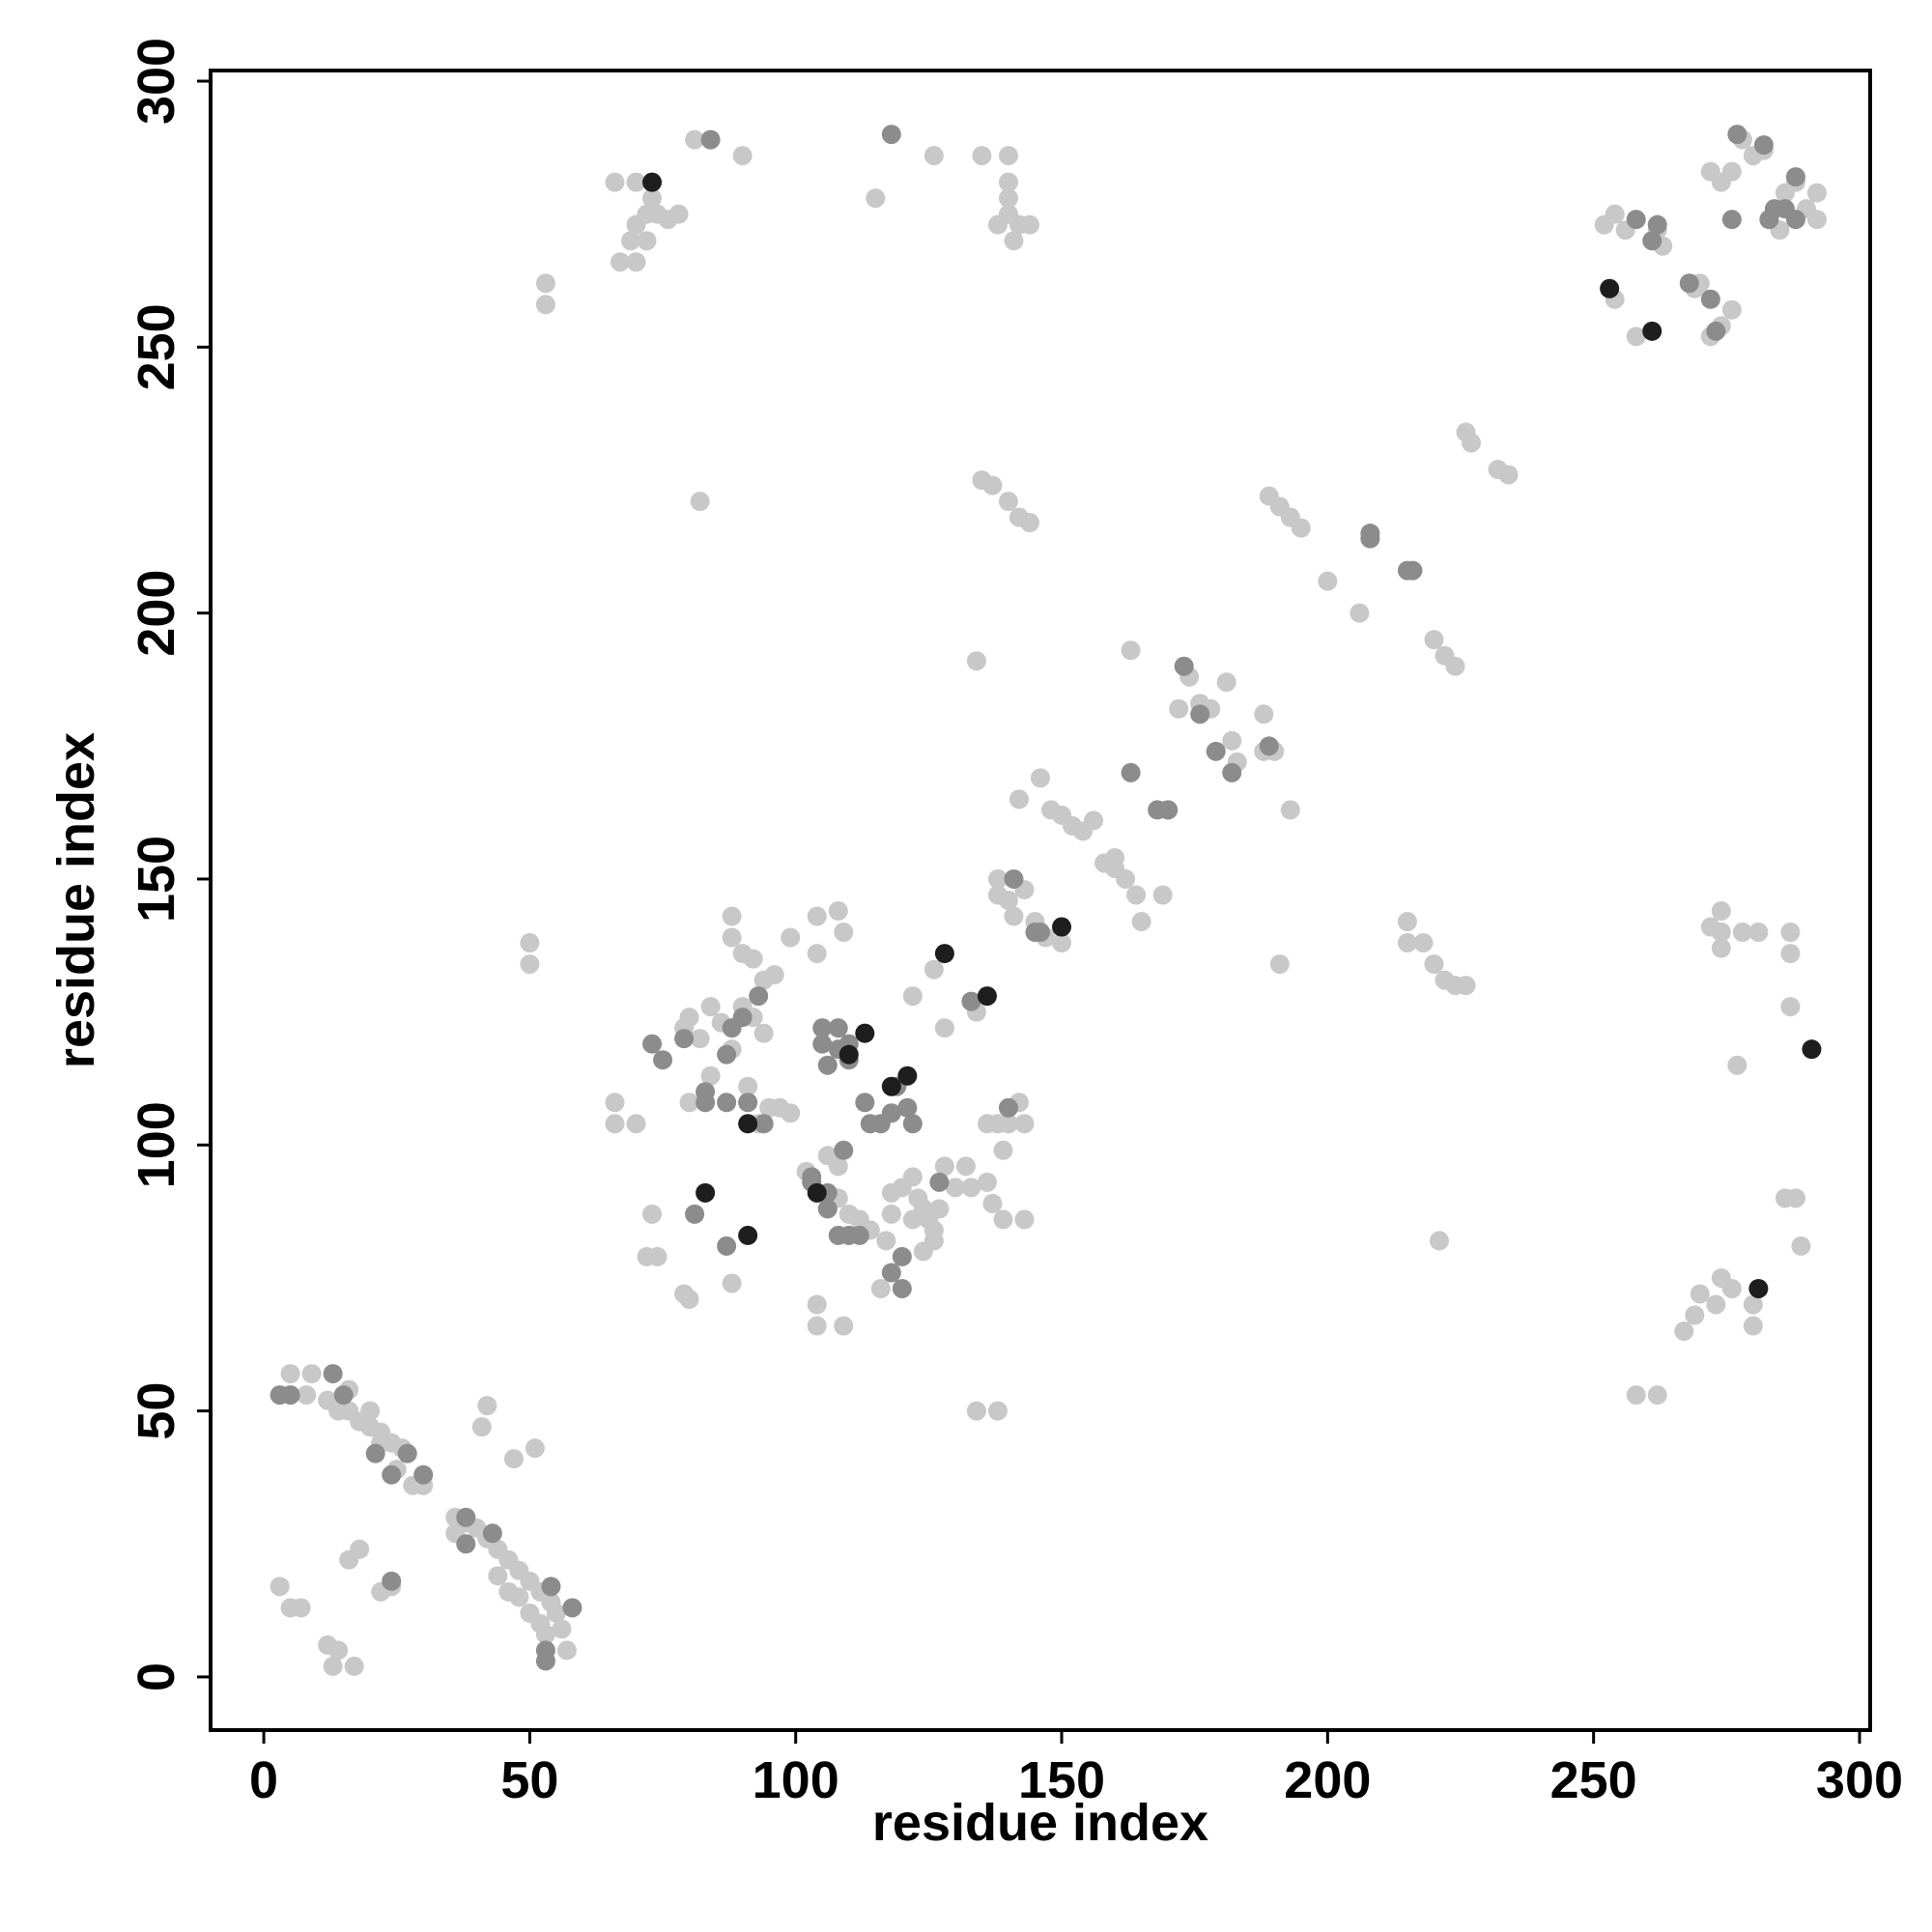  I want to click on x-tick-label: 50, so click(529, 1780).